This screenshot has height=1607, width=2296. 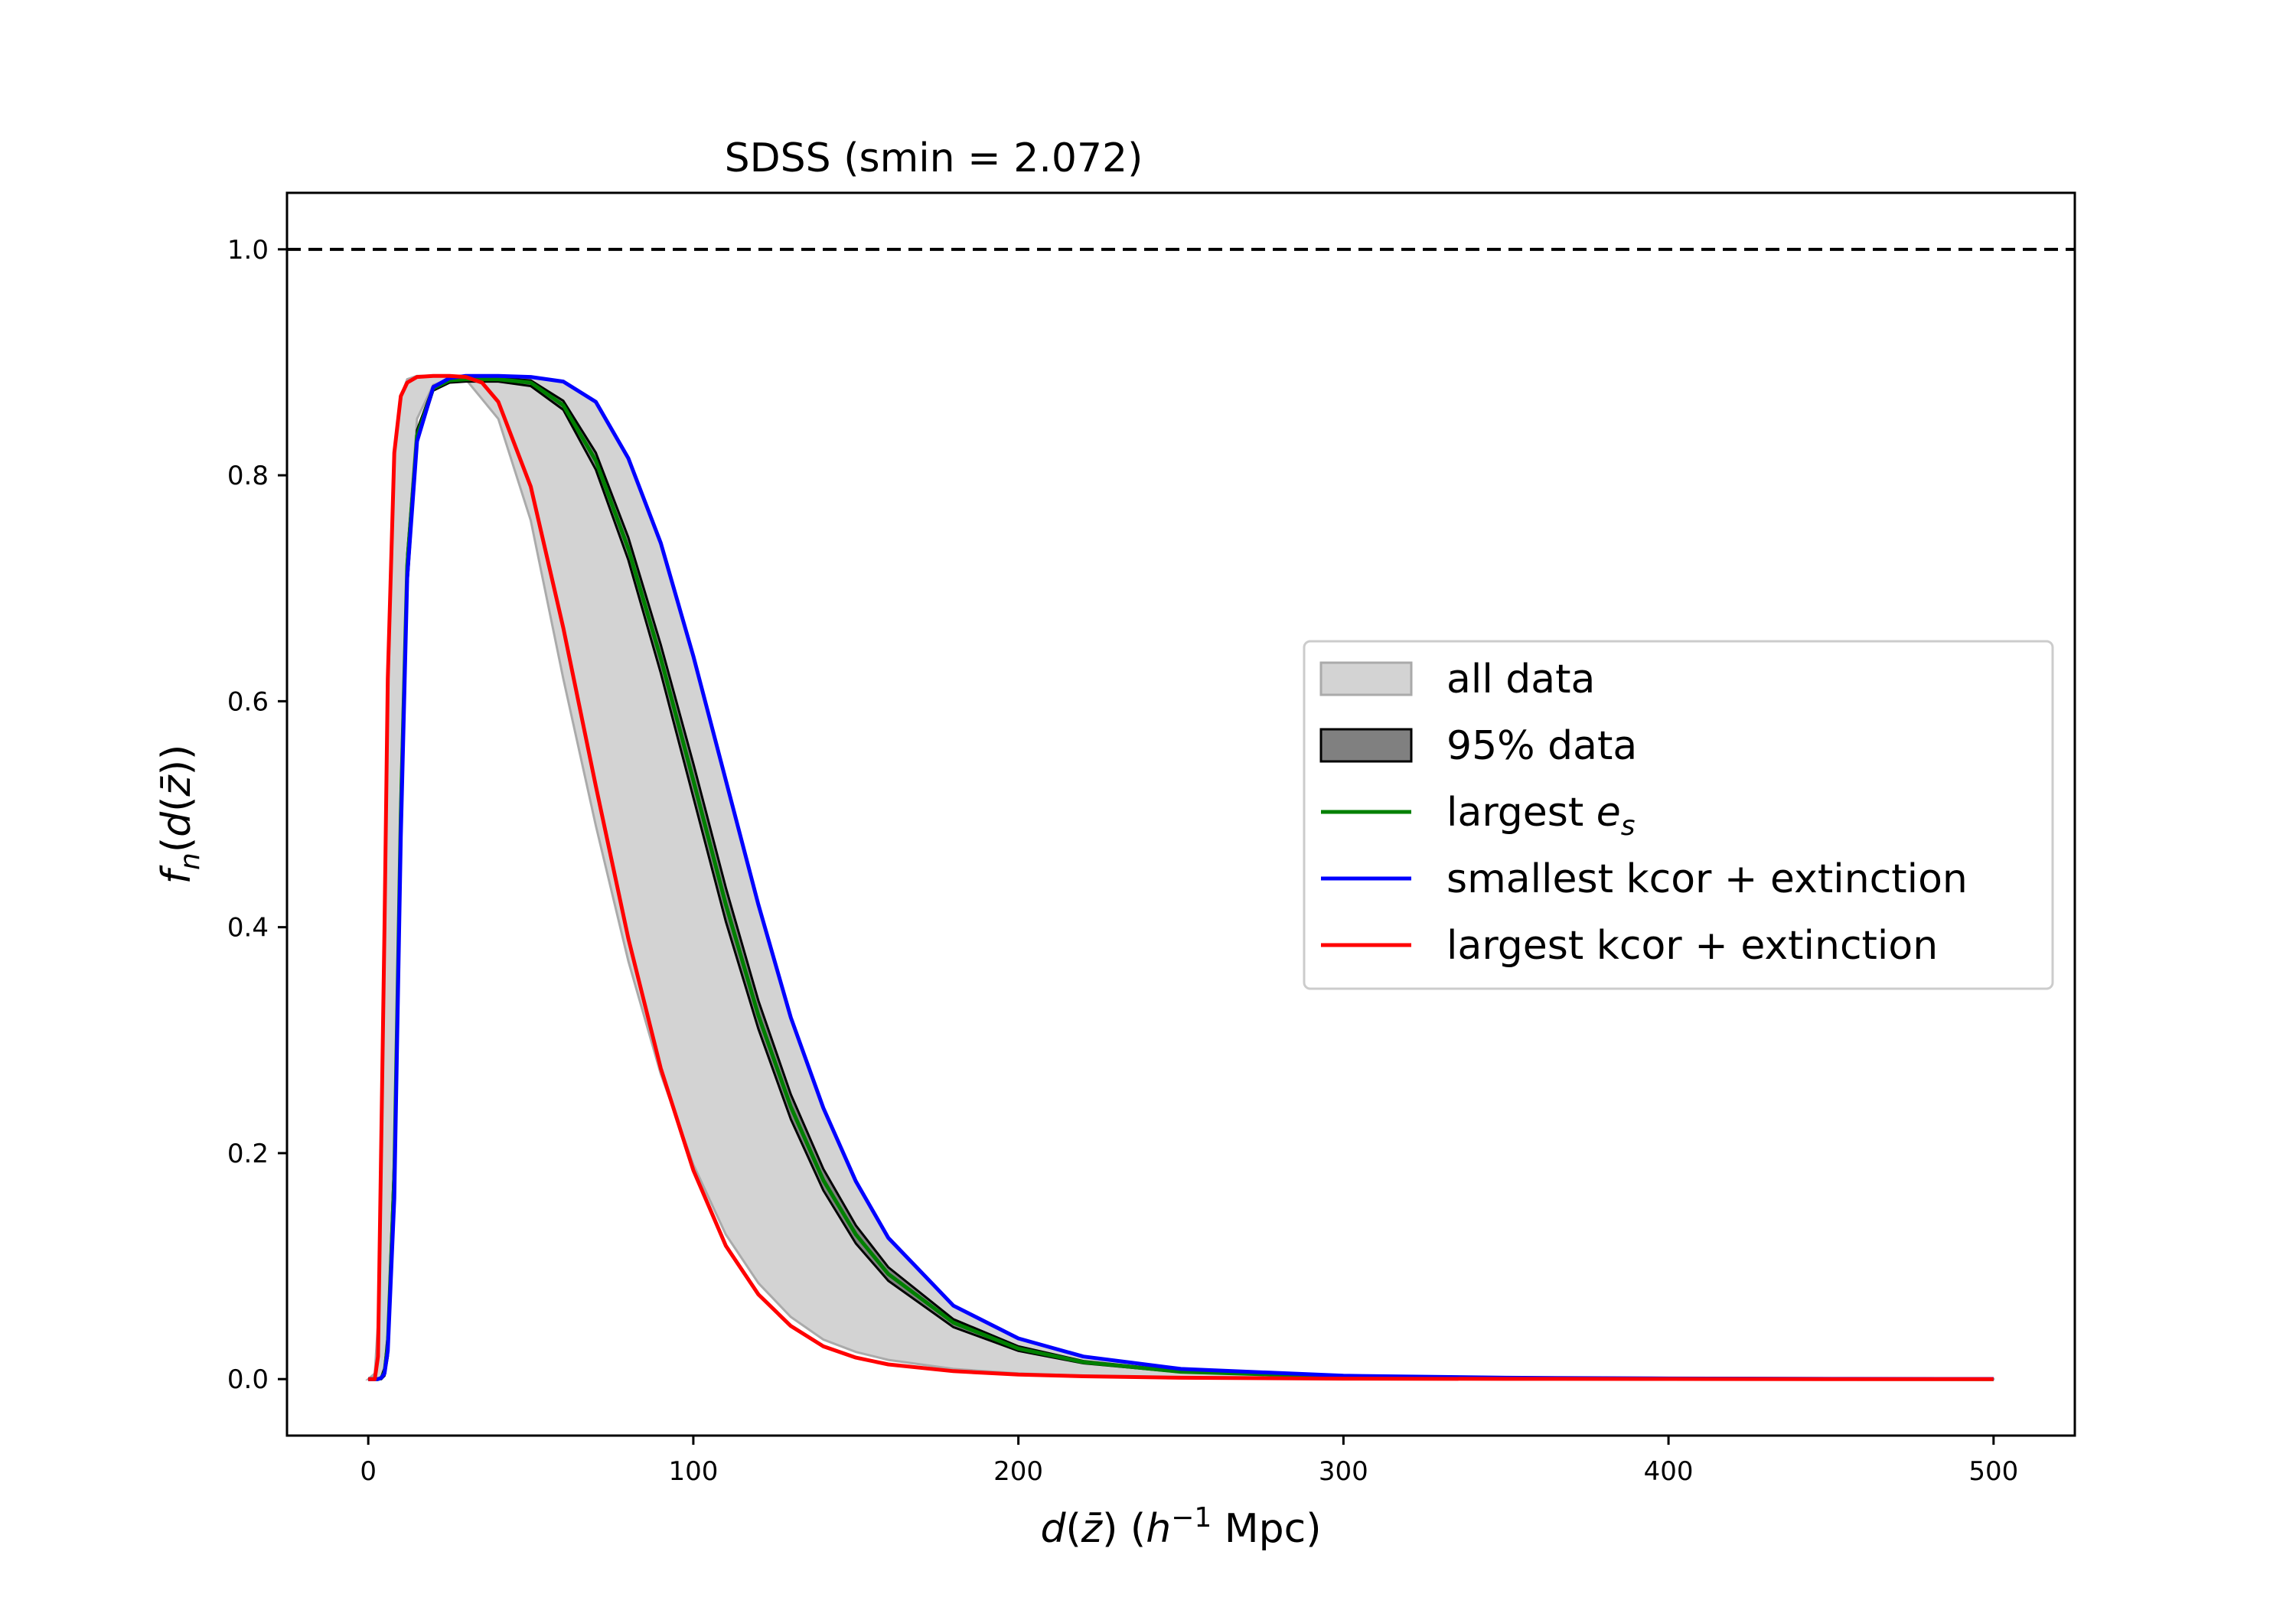 What do you see at coordinates (248, 701) in the screenshot?
I see `y-tick-label: 0.6` at bounding box center [248, 701].